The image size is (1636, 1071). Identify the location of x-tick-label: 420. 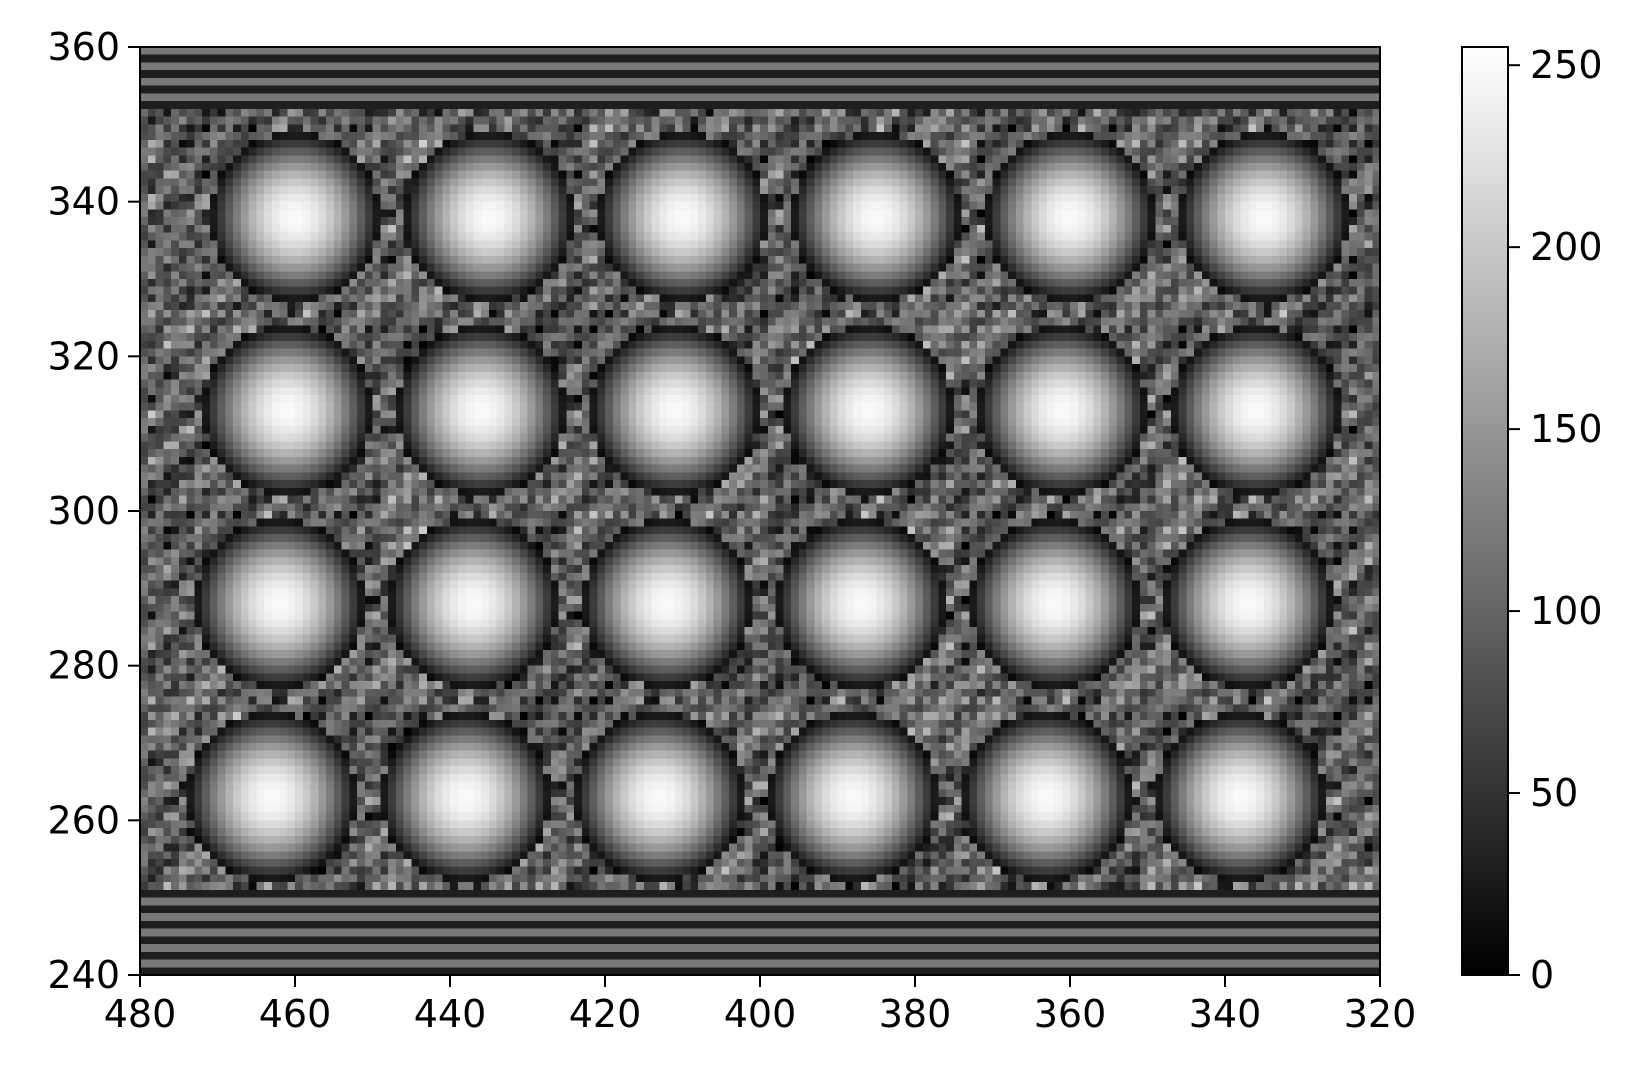
(605, 1014).